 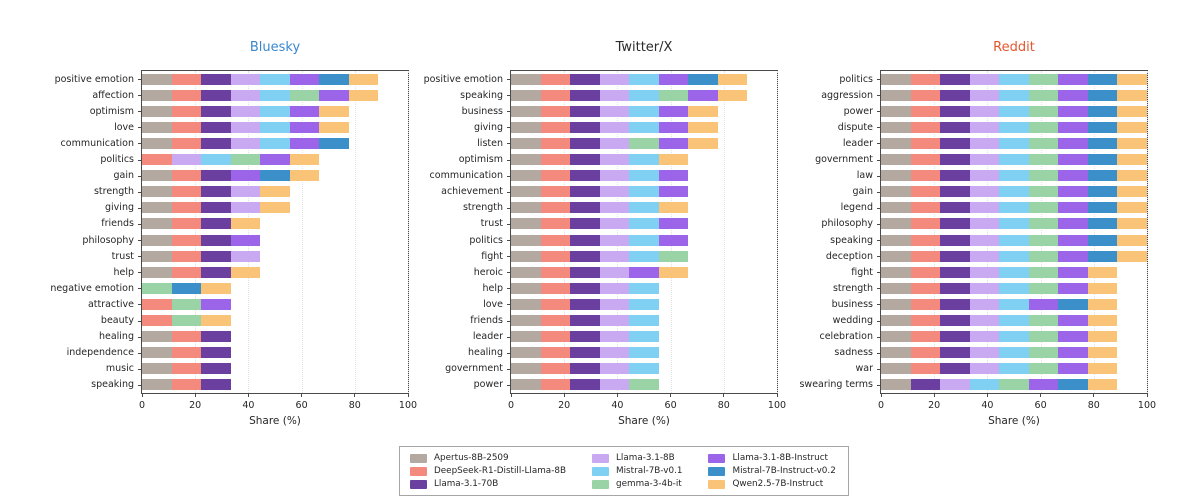 I want to click on x-axis-label: Share (%), so click(x=644, y=421).